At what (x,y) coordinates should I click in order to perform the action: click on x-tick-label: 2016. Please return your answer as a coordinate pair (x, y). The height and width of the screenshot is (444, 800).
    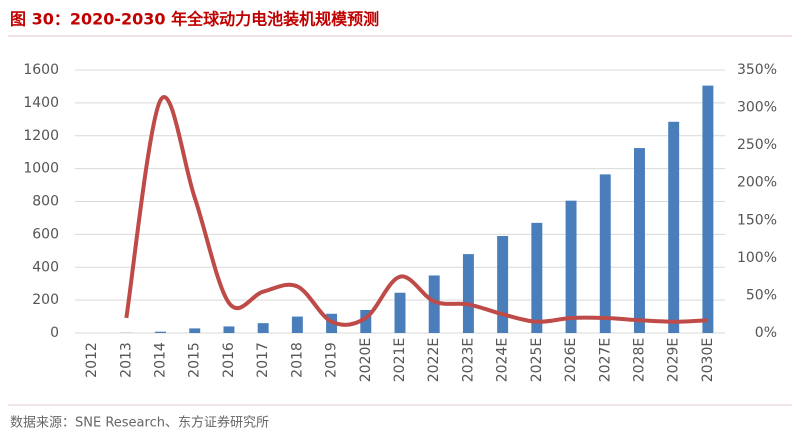
    Looking at the image, I should click on (229, 360).